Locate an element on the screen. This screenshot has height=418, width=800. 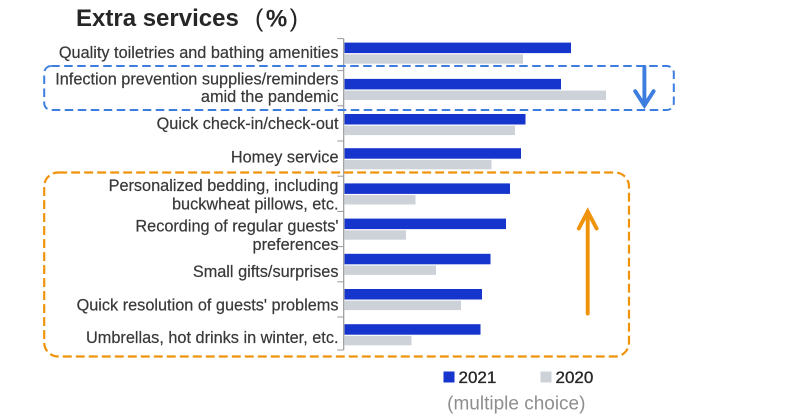
svg-text:Quality toiletries and bathing: Quality toiletries and bathing amenities is located at coordinates (199, 53).